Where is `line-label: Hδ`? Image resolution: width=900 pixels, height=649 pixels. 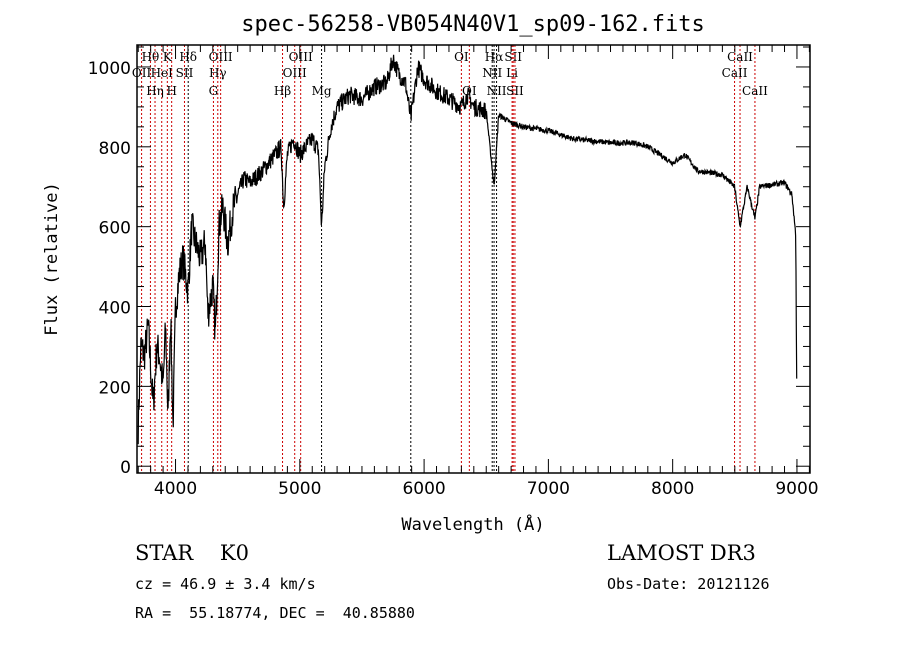 line-label: Hδ is located at coordinates (188, 57).